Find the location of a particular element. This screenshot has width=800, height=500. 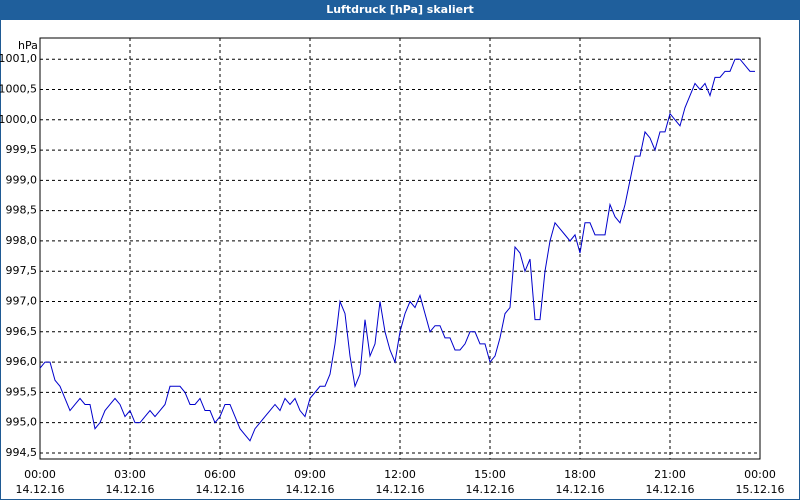

y-tick-label: 1001,0 is located at coordinates (18, 58).